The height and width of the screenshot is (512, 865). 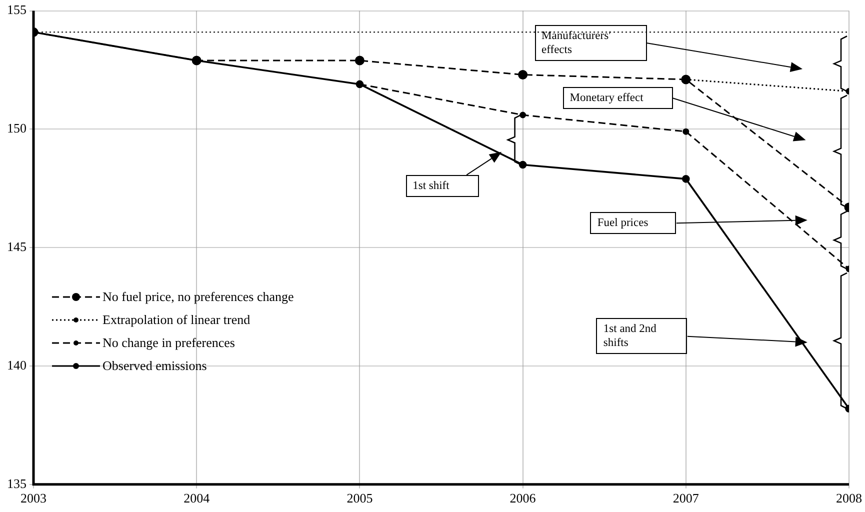 I want to click on x-tick-label: 2007, so click(x=686, y=498).